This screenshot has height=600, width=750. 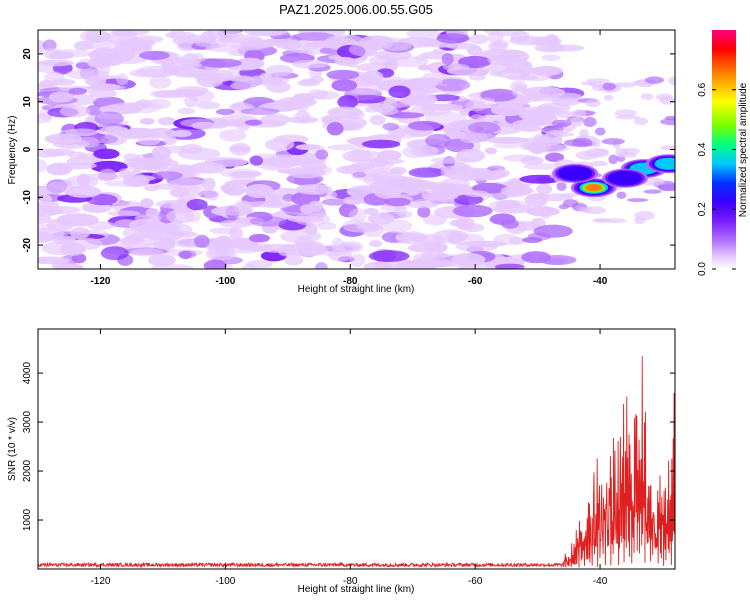 I want to click on chart-title: PAZ1.2025.006.00.55.G05, so click(x=356, y=9).